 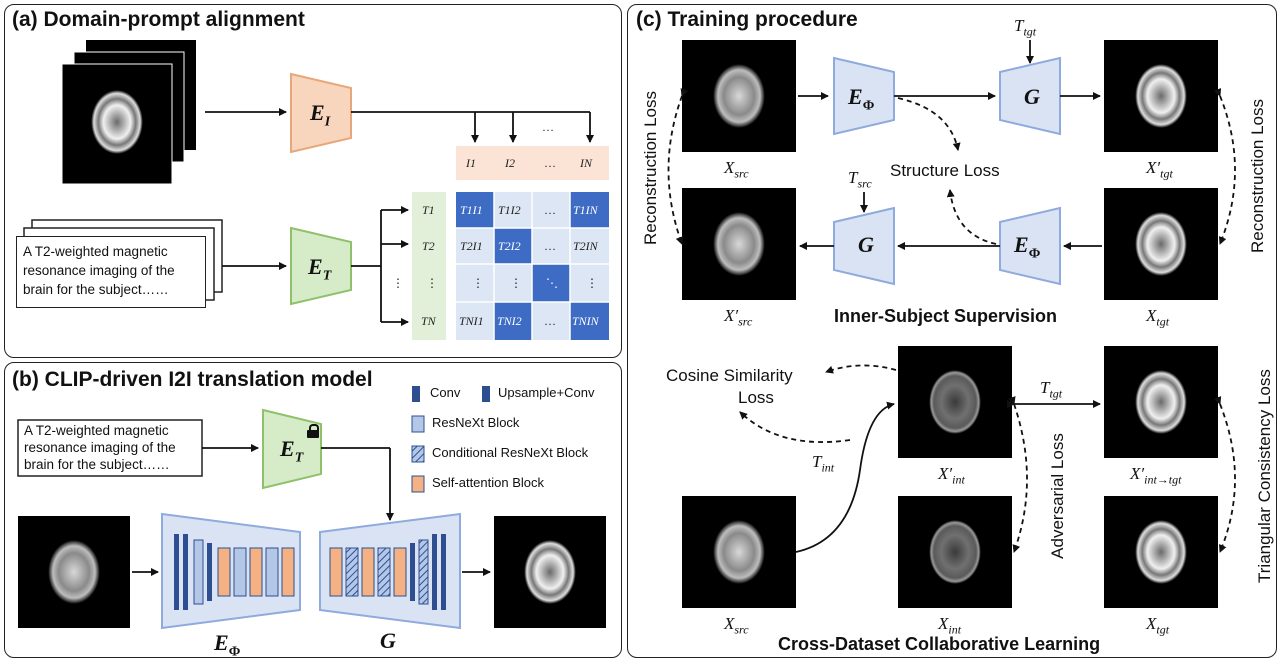 I want to click on m-0-3: T1IN, so click(x=585, y=210).